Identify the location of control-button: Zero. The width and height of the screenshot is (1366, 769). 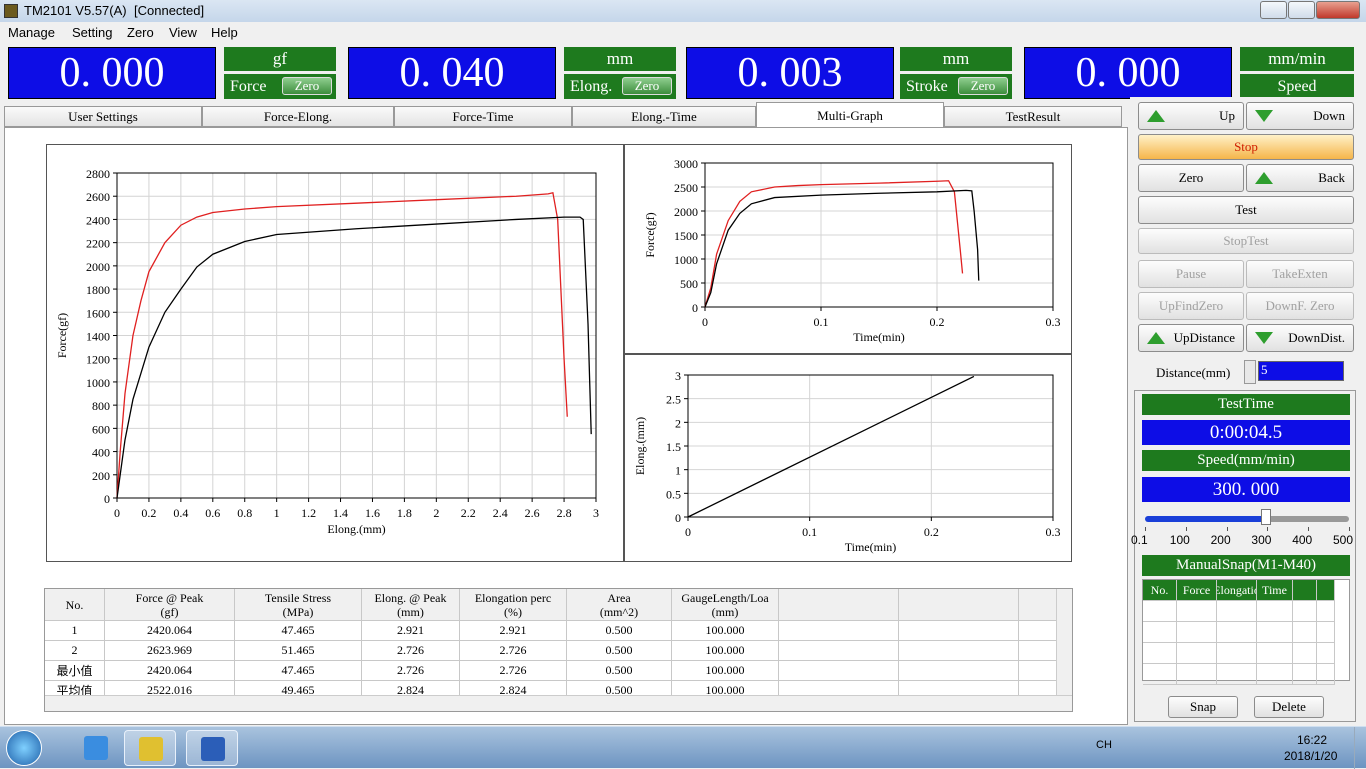
(1191, 178).